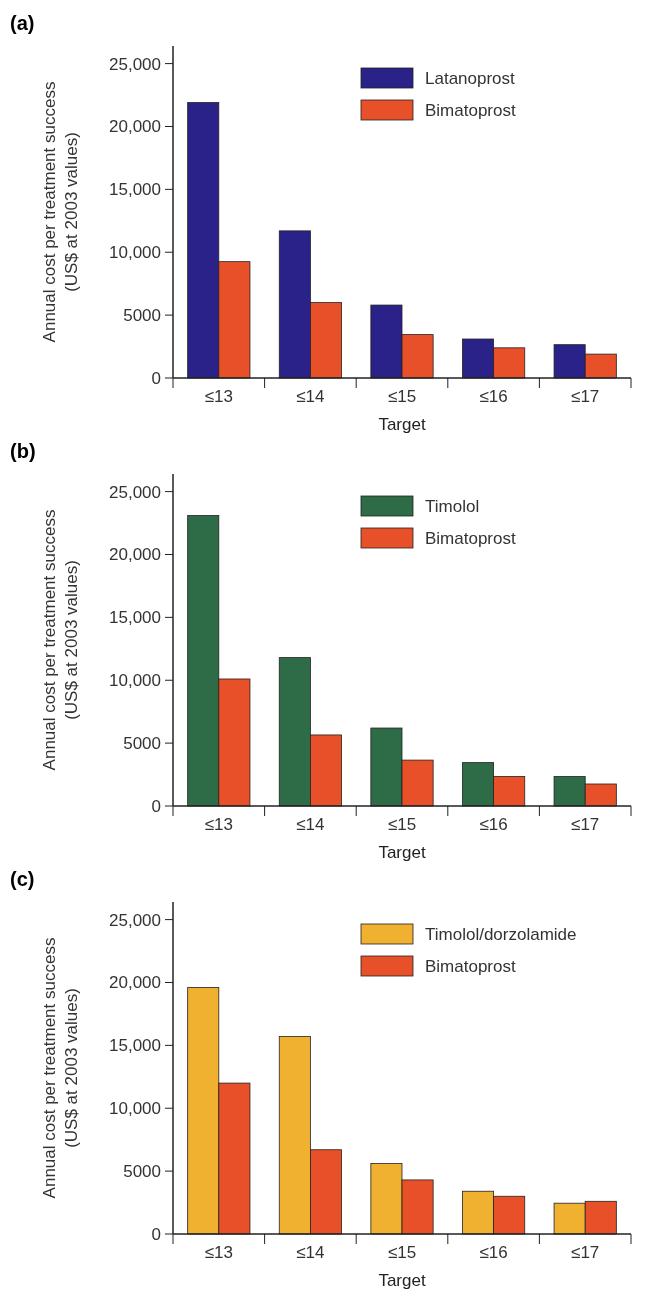 The image size is (649, 1299). I want to click on chart-title: (b), so click(23, 451).